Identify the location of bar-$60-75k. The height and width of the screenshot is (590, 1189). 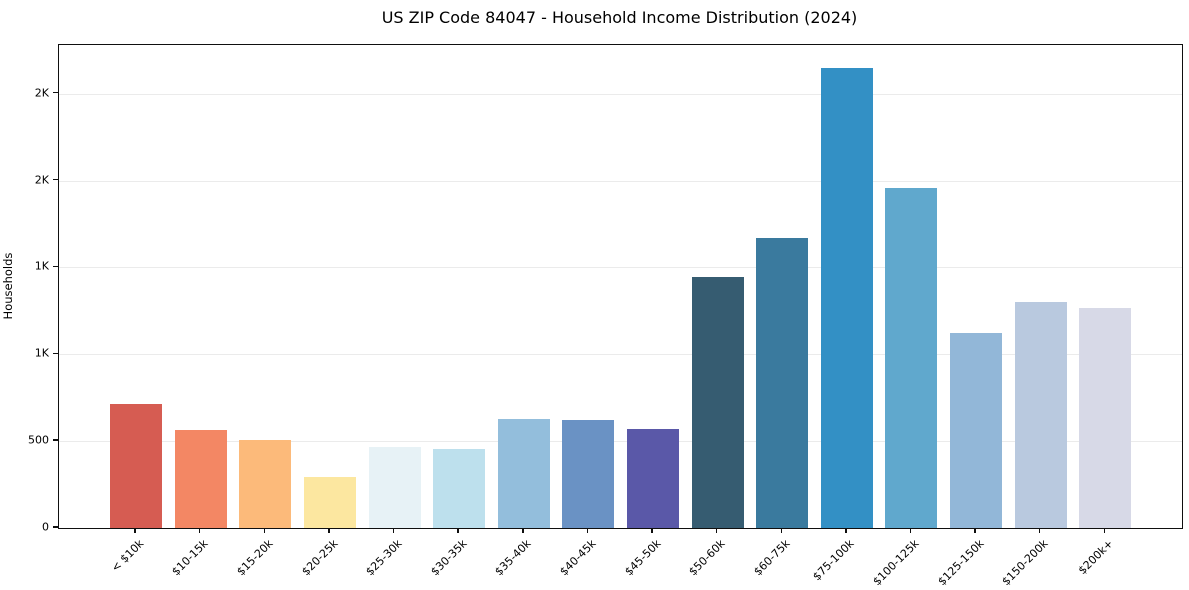
(782, 382).